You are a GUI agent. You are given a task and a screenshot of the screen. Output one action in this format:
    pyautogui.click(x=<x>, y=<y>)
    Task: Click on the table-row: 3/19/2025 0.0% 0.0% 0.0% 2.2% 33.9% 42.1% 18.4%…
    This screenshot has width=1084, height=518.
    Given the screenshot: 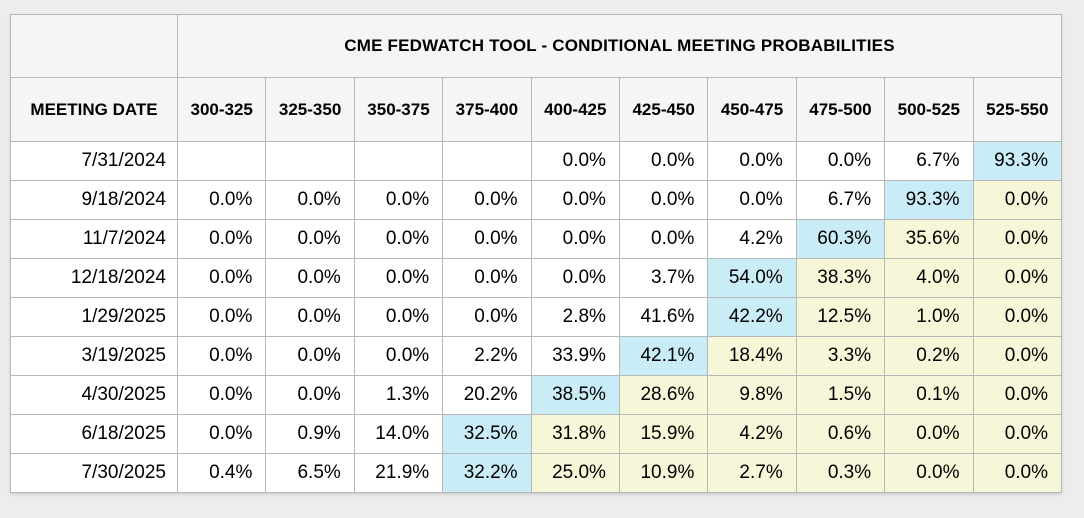 What is the action you would take?
    pyautogui.click(x=536, y=356)
    